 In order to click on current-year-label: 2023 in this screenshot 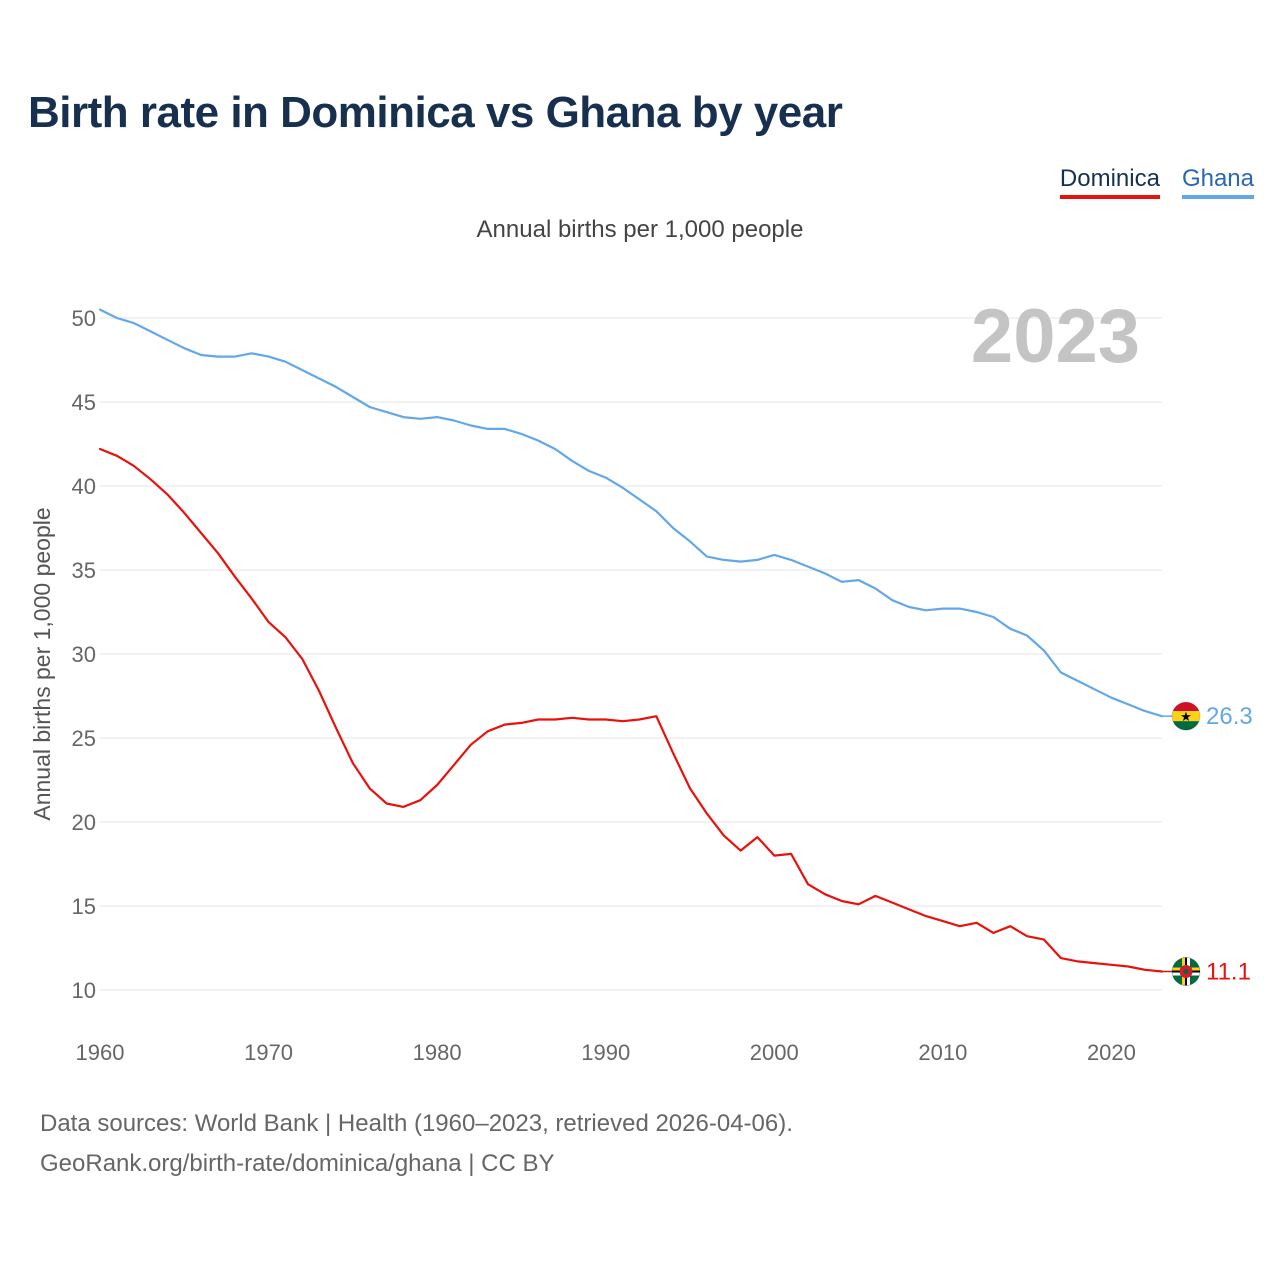, I will do `click(1055, 336)`.